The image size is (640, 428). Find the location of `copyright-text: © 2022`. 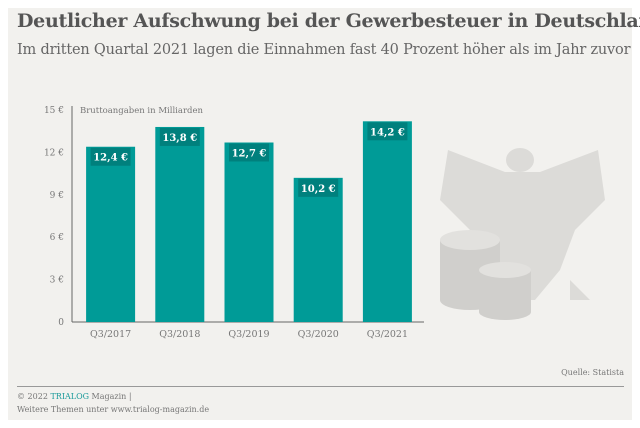

copyright-text: © 2022 is located at coordinates (34, 396).